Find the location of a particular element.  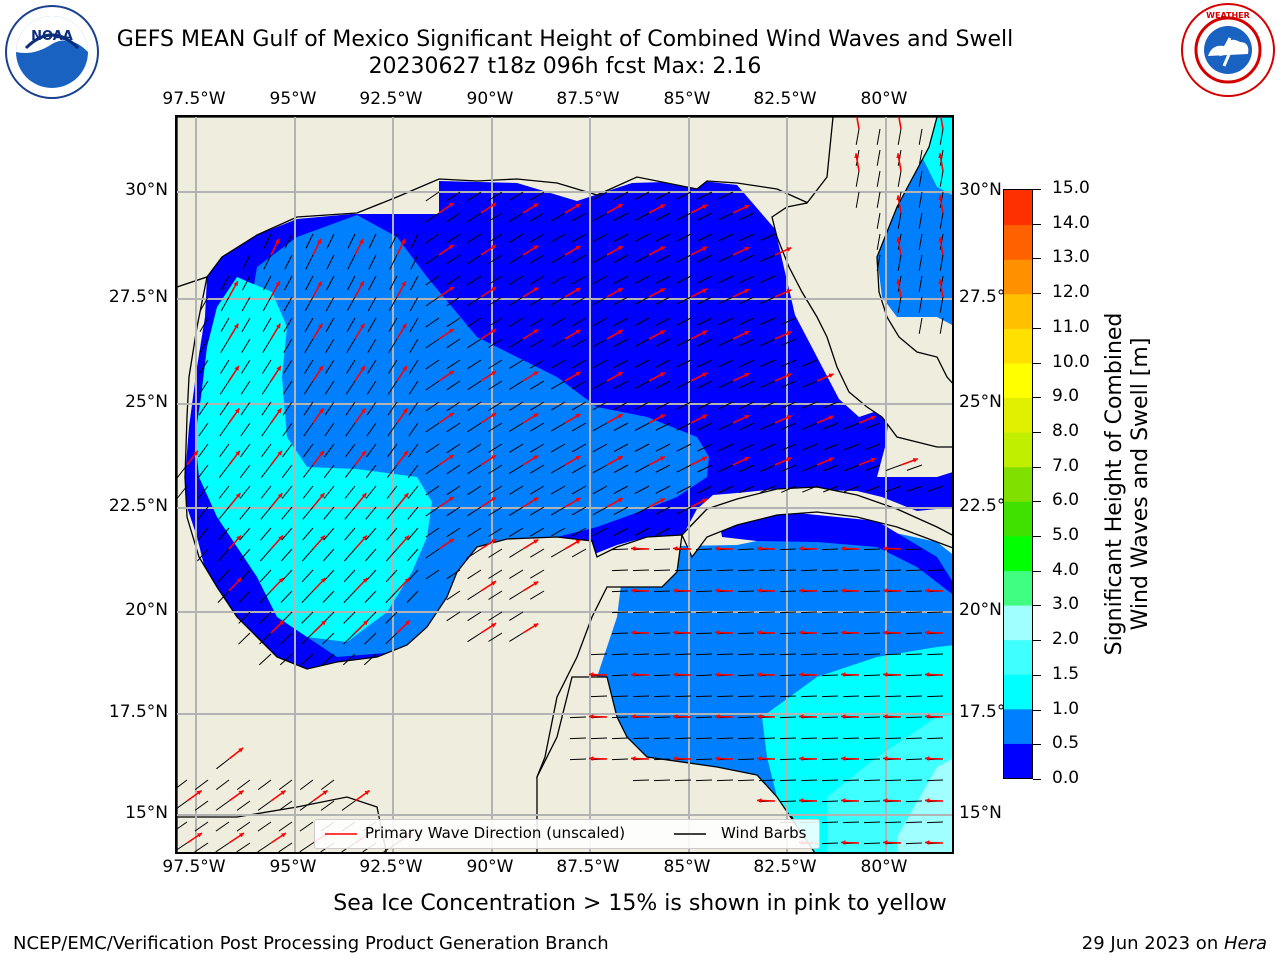

wind-barb-legend-icon is located at coordinates (690, 834).